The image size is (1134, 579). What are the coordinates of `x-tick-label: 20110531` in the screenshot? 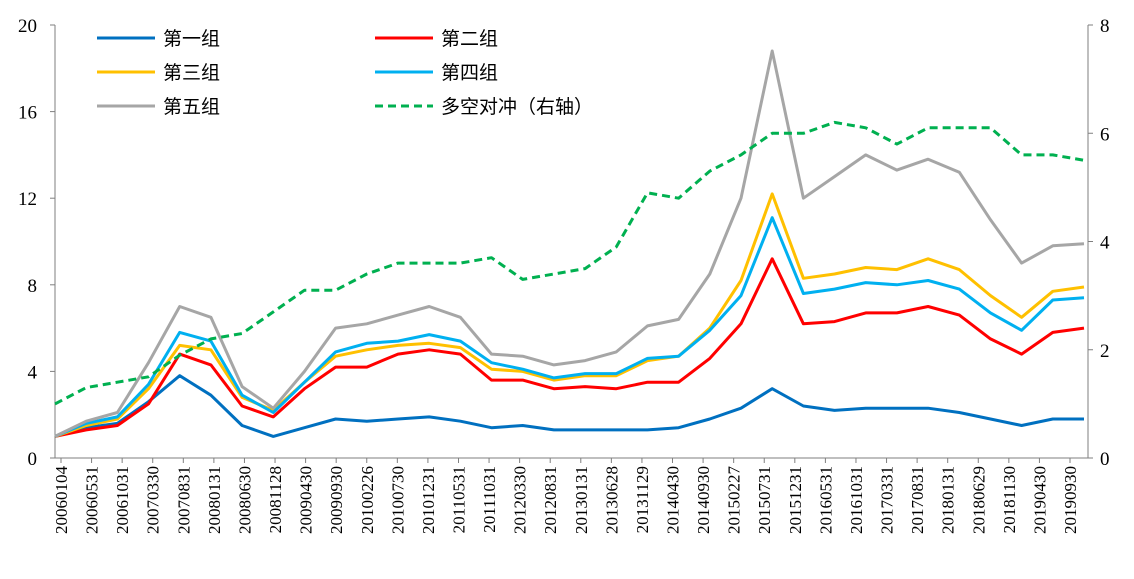 It's located at (458, 499).